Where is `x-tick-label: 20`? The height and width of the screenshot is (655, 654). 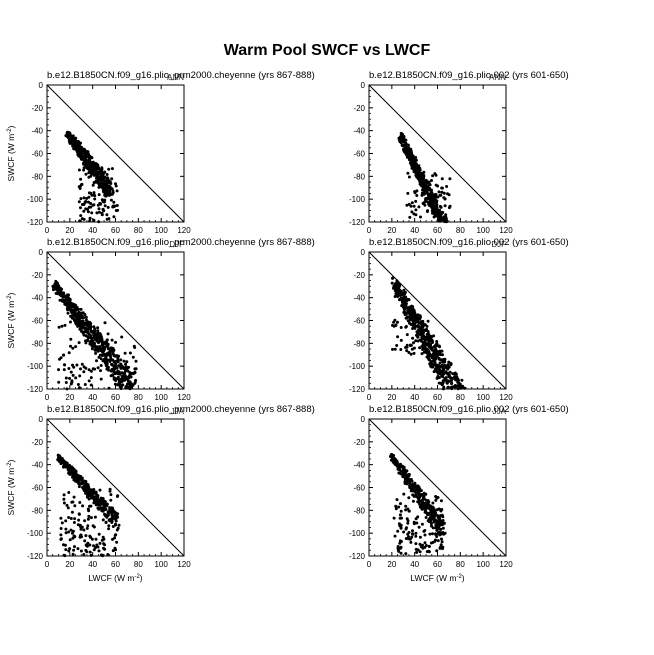 x-tick-label: 20 is located at coordinates (69, 397).